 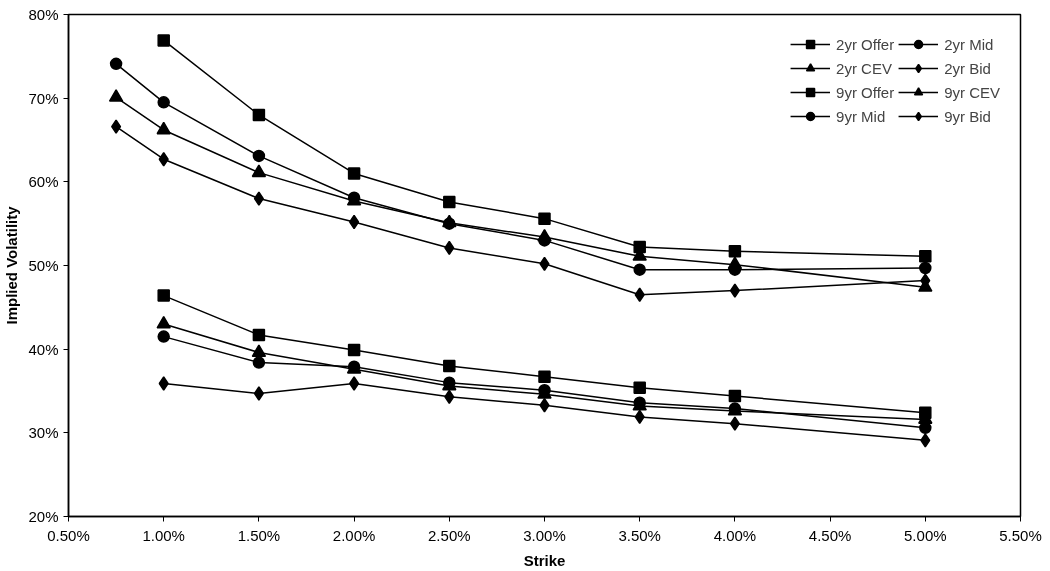 What do you see at coordinates (43, 265) in the screenshot?
I see `y-tick-label: 50%` at bounding box center [43, 265].